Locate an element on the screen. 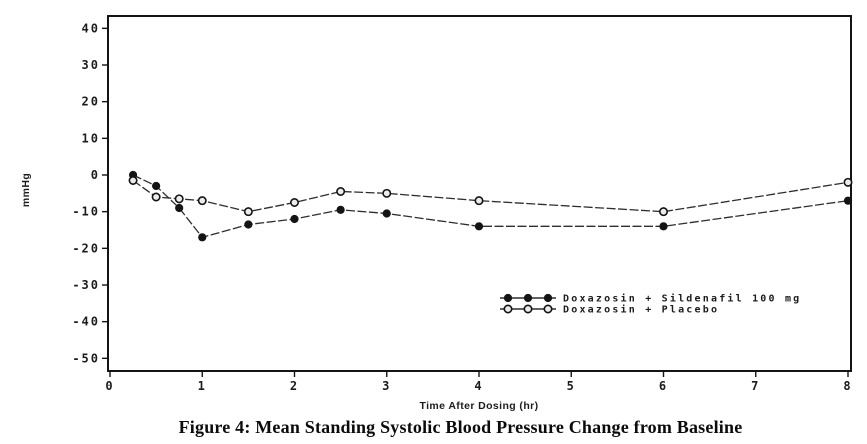  x-tick-label: 0 is located at coordinates (109, 386).